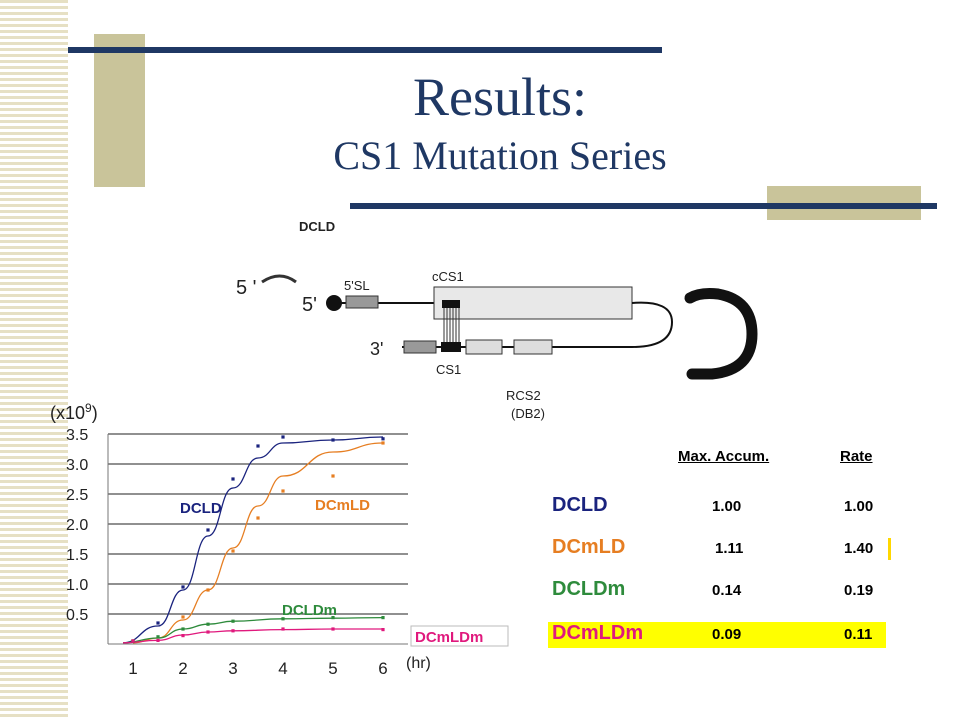 The image size is (960, 720). What do you see at coordinates (77, 555) in the screenshot?
I see `y-tick-label: 1.5` at bounding box center [77, 555].